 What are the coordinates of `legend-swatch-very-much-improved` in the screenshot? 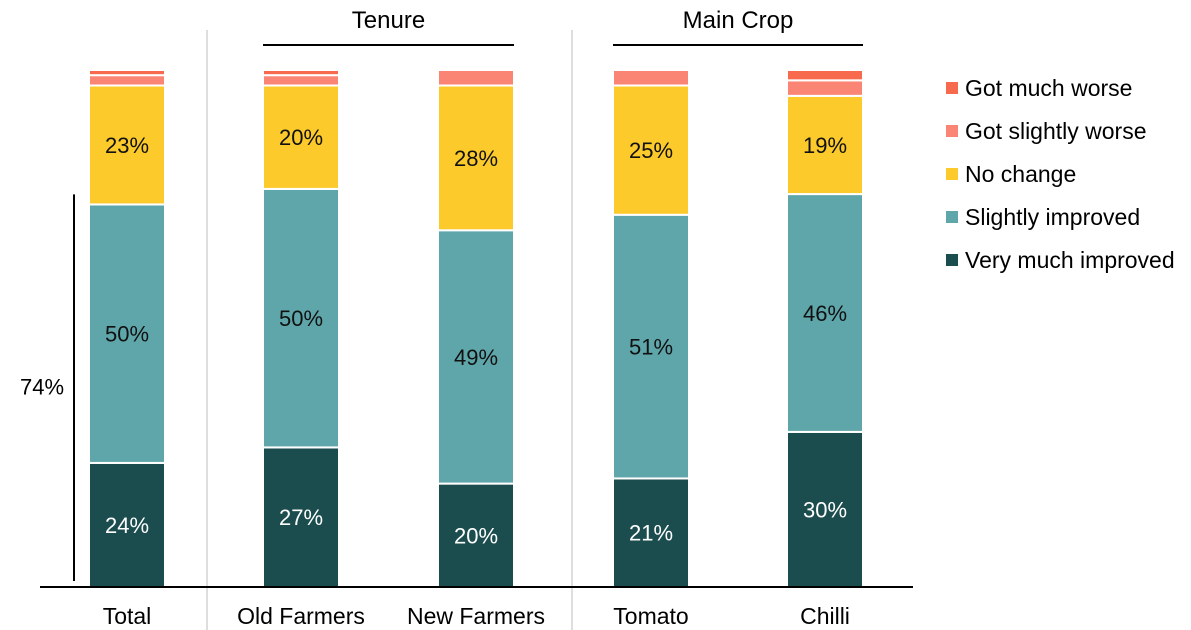 It's located at (952, 260).